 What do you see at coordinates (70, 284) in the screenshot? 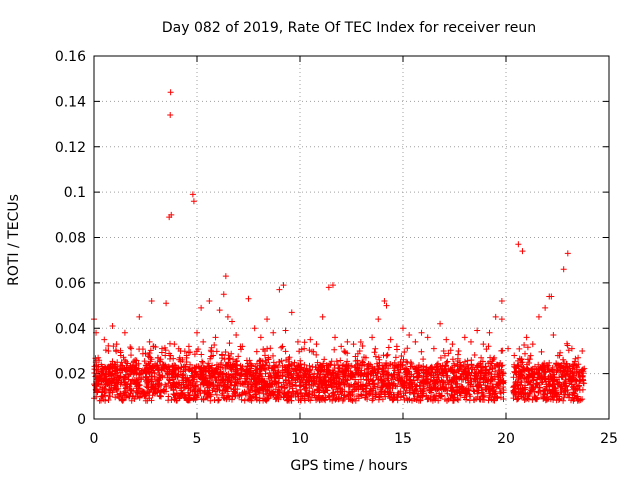
I see `y-tick-label: 0.06` at bounding box center [70, 284].